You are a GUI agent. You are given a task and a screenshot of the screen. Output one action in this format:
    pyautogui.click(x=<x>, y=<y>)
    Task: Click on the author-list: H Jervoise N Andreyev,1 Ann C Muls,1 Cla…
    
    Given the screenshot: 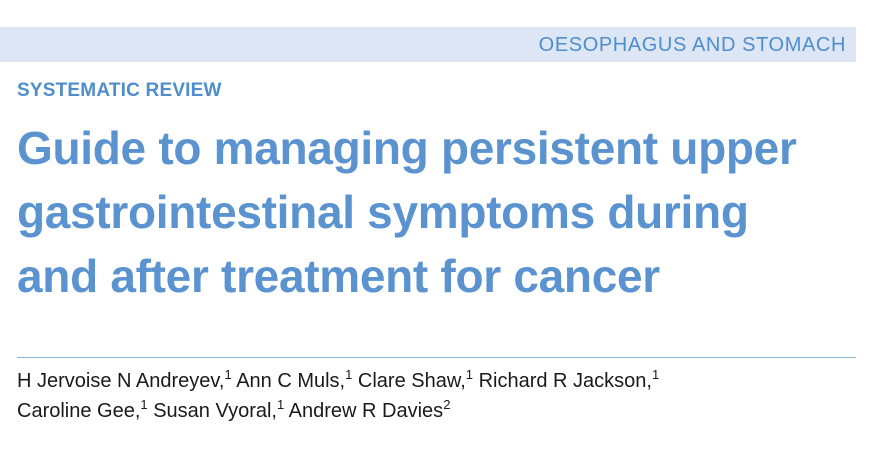 What is the action you would take?
    pyautogui.click(x=442, y=396)
    